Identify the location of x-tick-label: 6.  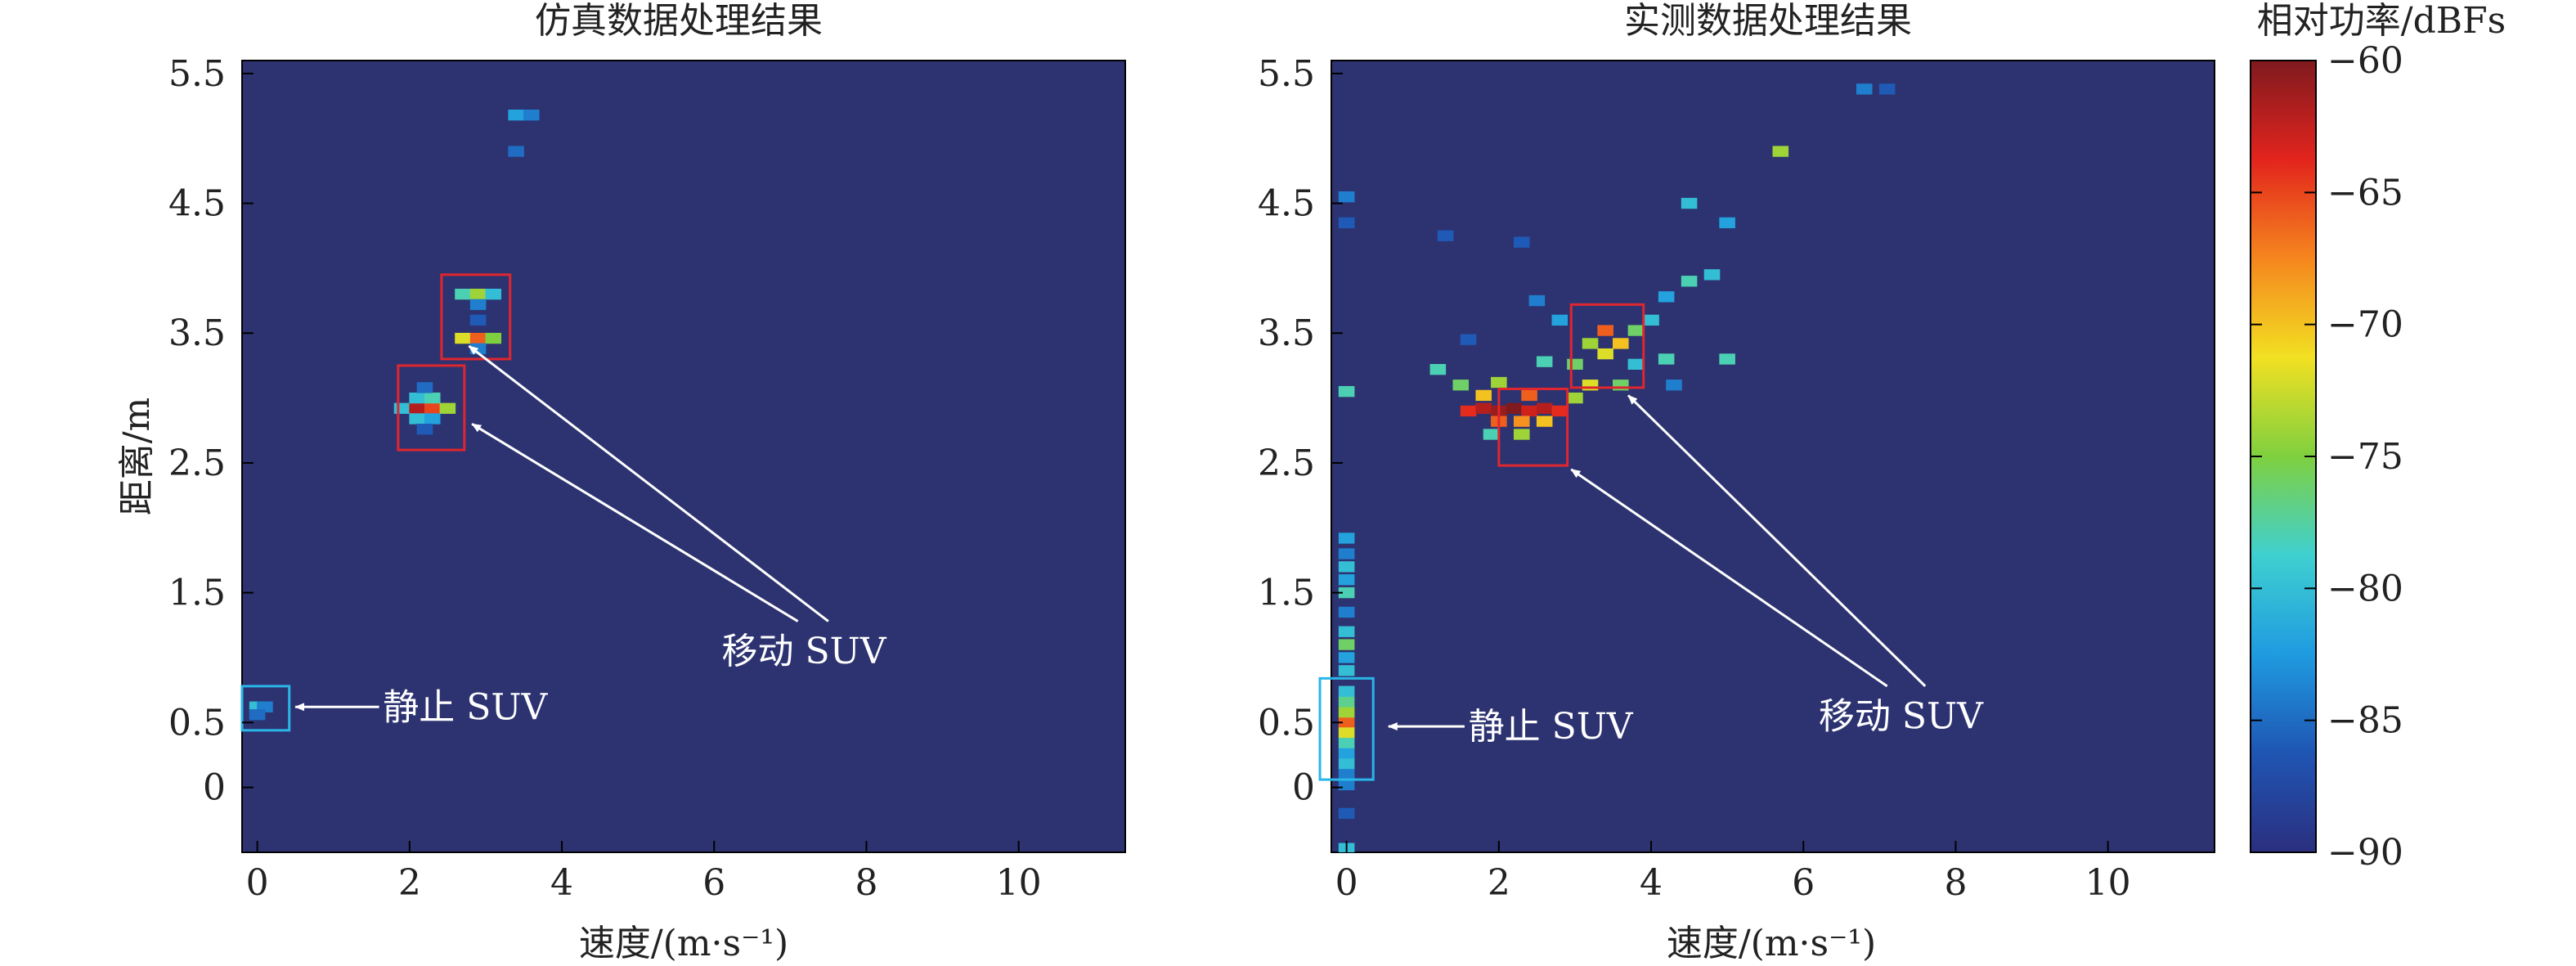
(713, 883).